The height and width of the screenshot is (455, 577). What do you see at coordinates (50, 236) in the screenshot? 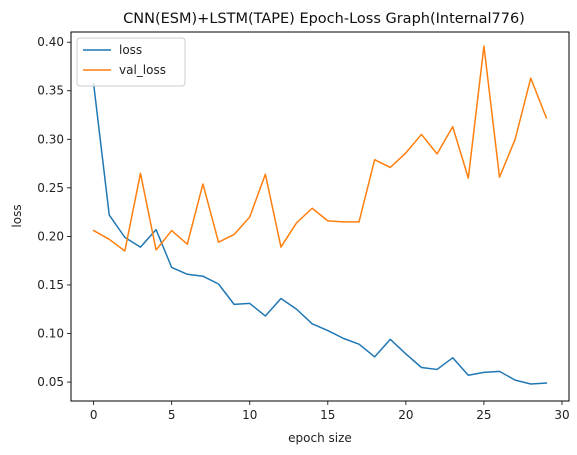
I see `y-tick-label: 0.20` at bounding box center [50, 236].